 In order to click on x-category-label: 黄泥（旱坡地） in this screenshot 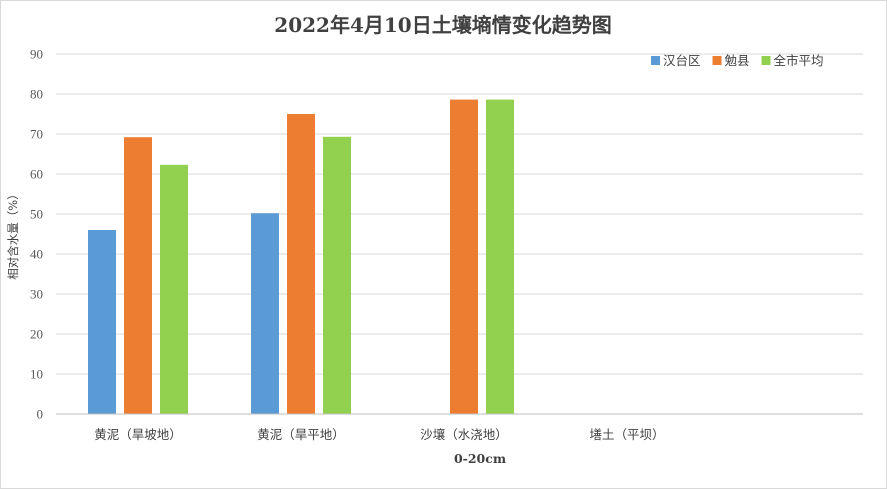, I will do `click(138, 434)`.